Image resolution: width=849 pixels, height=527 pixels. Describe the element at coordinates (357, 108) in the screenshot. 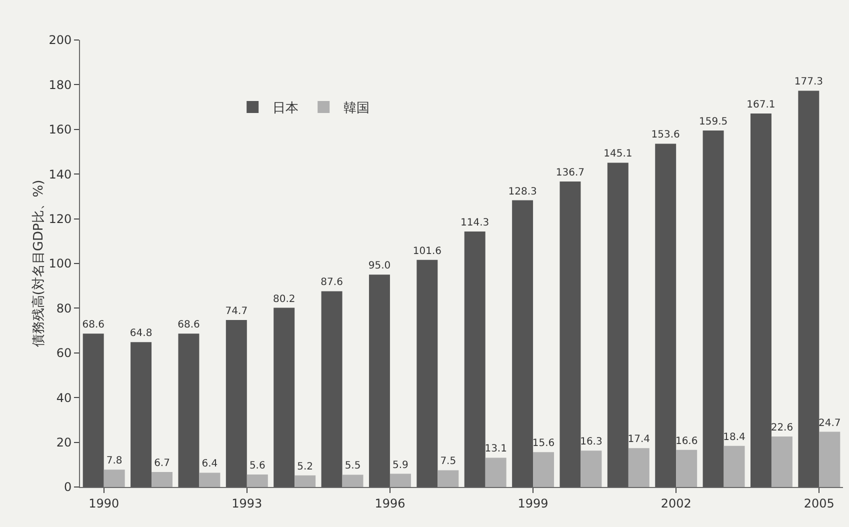

I see `legend-label: 韓国` at that location.